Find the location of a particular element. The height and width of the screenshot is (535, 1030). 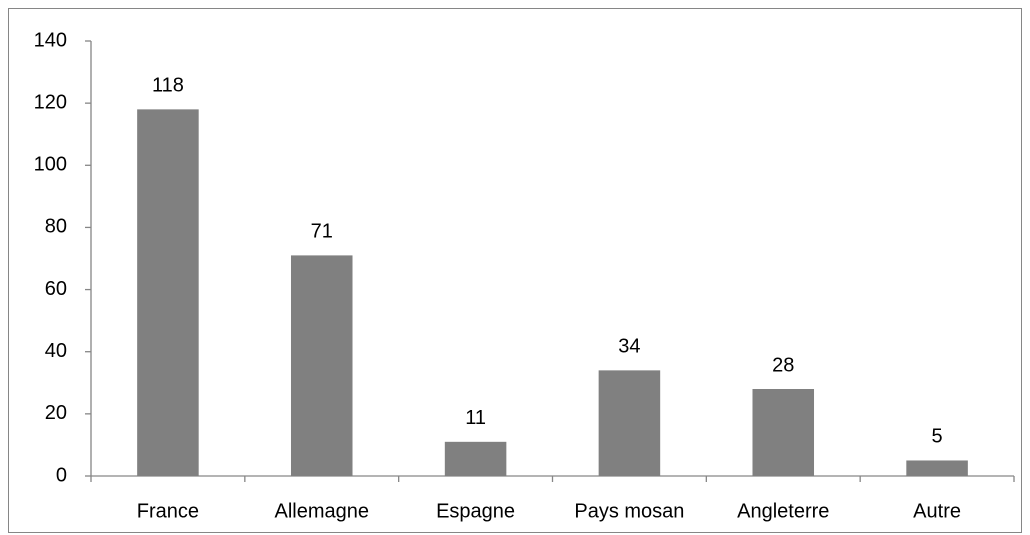

x-tick-label: Pays mosan is located at coordinates (629, 511).